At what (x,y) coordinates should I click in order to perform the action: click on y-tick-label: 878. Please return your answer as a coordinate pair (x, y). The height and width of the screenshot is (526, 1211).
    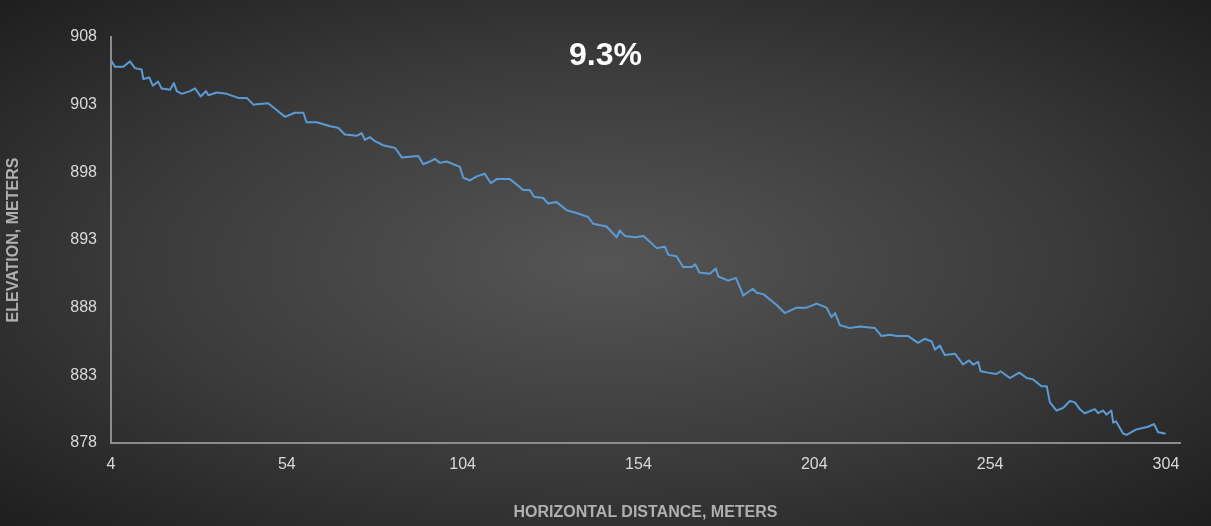
    Looking at the image, I should click on (84, 442).